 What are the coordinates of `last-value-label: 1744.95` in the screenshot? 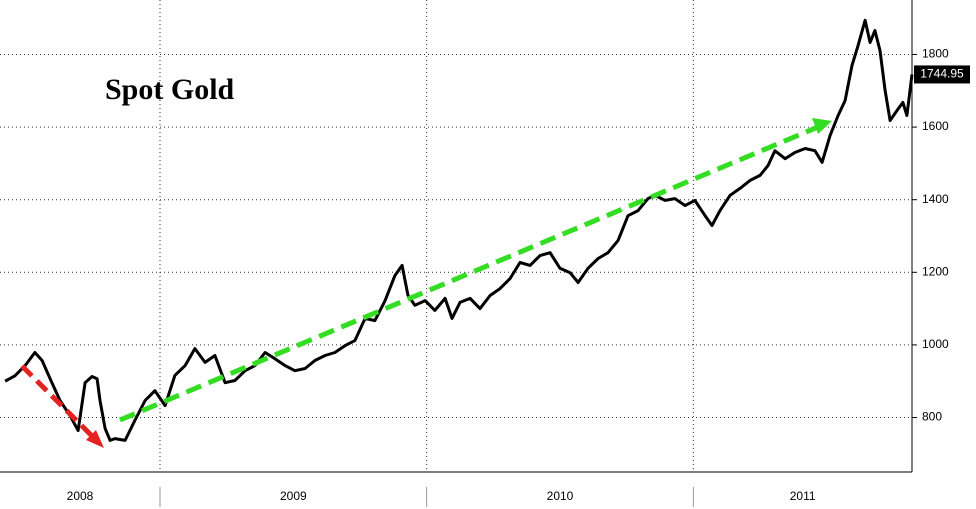 It's located at (942, 74).